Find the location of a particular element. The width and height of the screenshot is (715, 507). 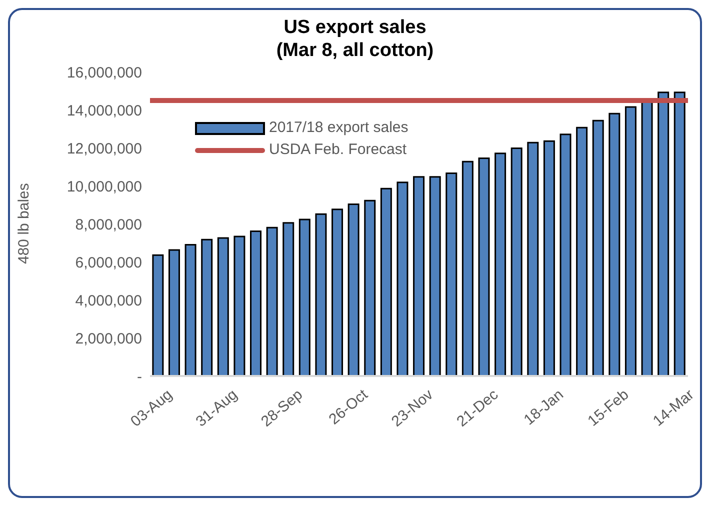

chart-subtitle: (Mar 8, all cotton) is located at coordinates (355, 50).